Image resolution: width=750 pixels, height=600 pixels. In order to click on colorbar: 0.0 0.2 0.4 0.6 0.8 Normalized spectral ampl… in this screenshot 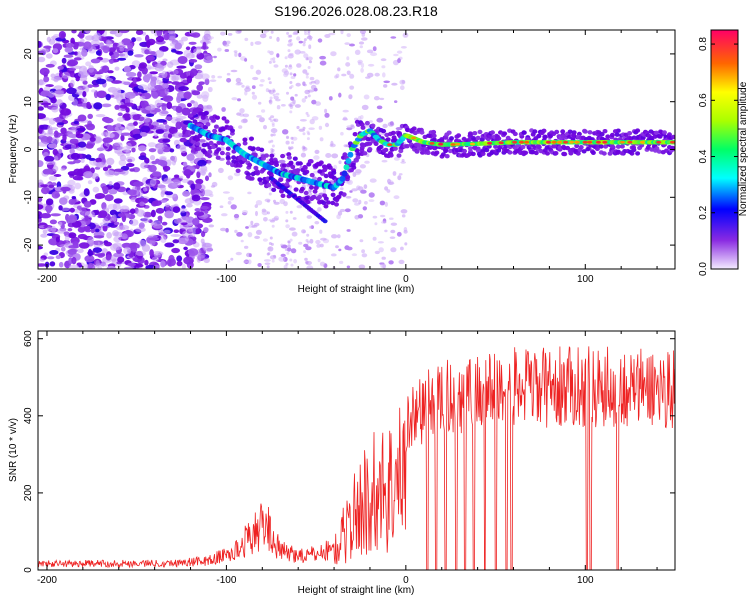, I will do `click(723, 152)`.